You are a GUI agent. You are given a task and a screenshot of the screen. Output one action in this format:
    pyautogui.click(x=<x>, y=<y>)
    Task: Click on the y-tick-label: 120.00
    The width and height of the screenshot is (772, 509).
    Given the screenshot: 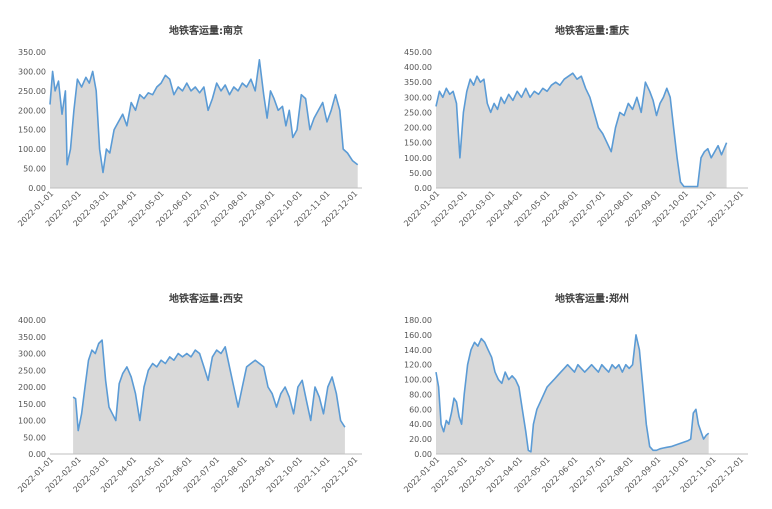 What is the action you would take?
    pyautogui.click(x=418, y=365)
    